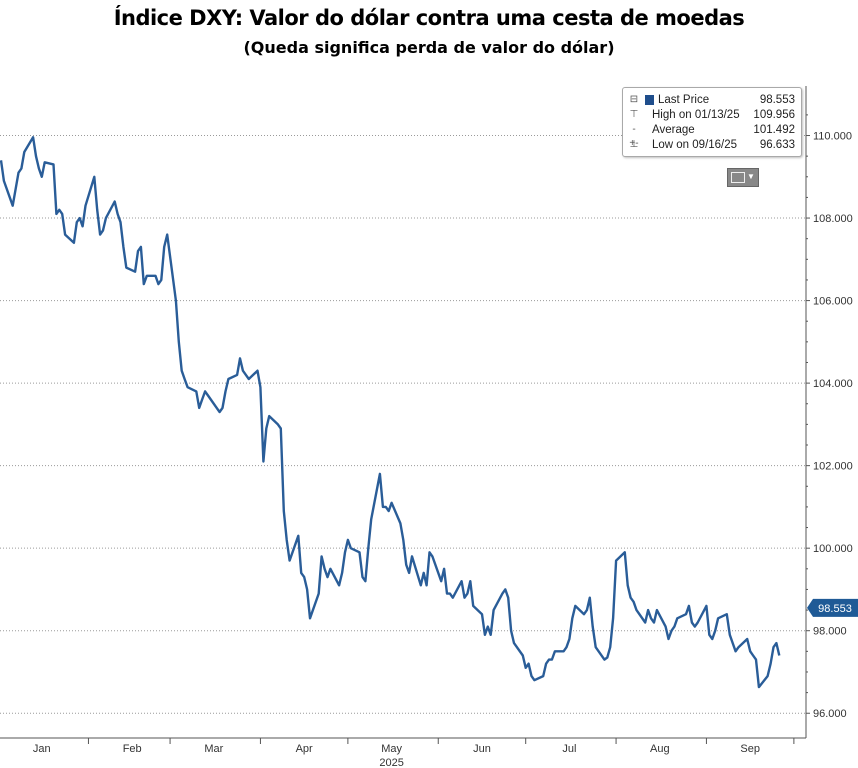 This screenshot has height=768, width=858. What do you see at coordinates (649, 100) in the screenshot?
I see `square-icon` at bounding box center [649, 100].